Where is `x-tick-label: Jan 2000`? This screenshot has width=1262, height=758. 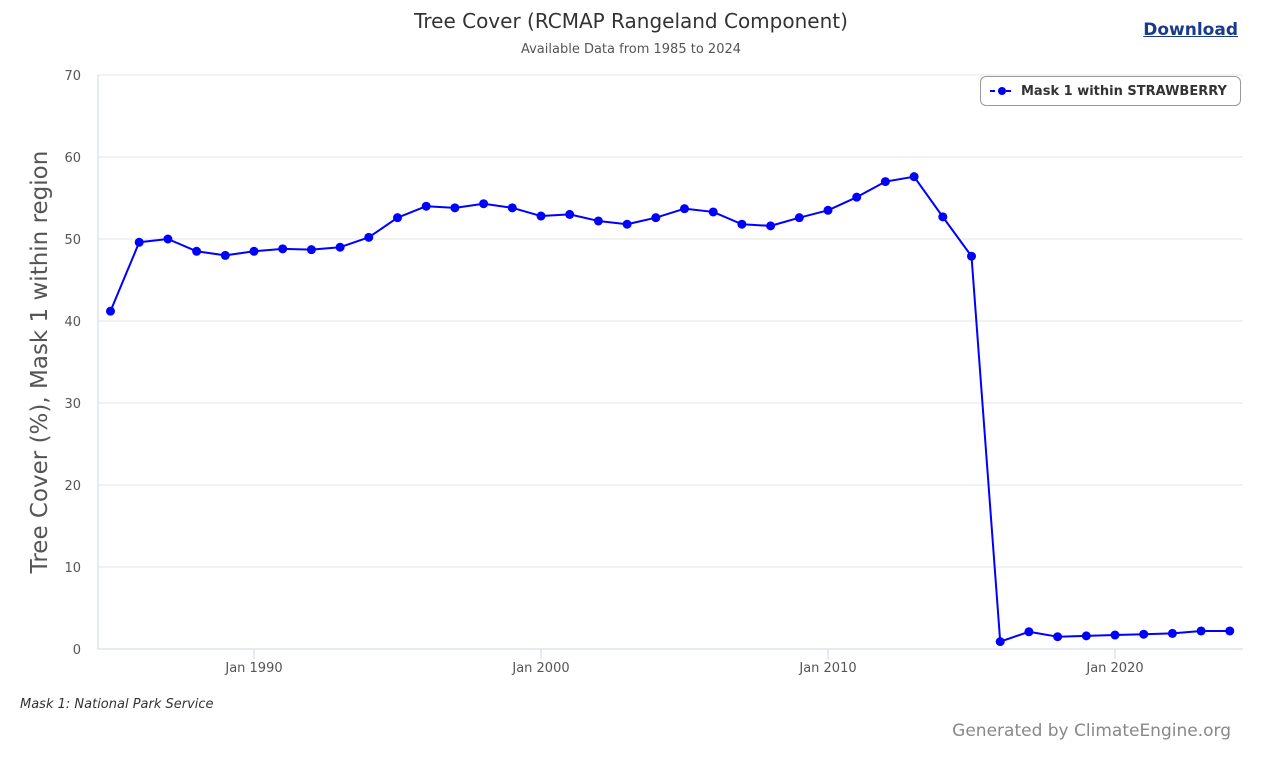 x-tick-label: Jan 2000 is located at coordinates (540, 668).